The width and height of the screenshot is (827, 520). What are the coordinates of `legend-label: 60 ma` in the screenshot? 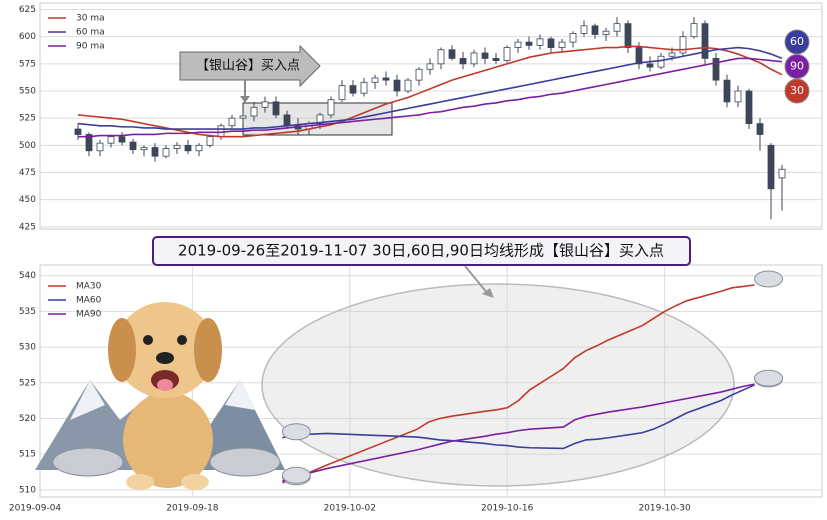 It's located at (90, 33).